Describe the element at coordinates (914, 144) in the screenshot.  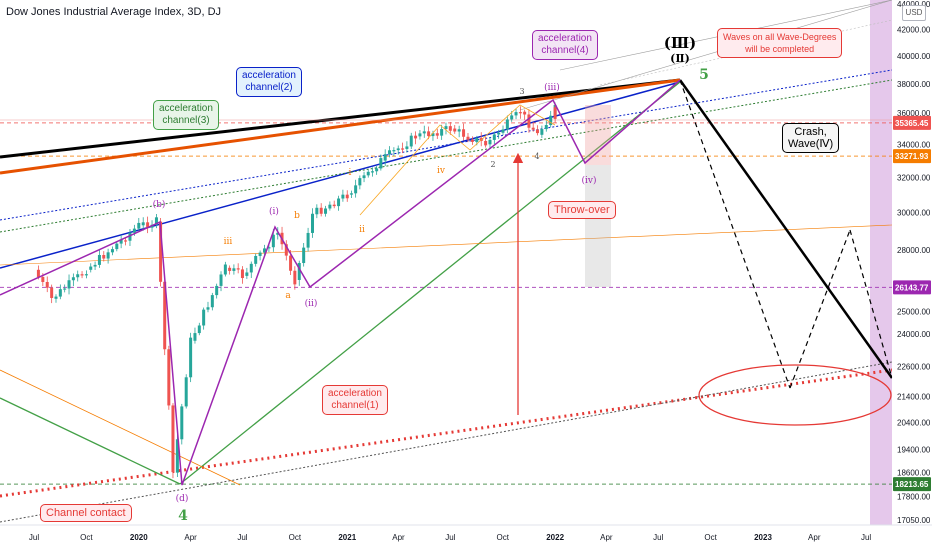
I see `price-tick: 34000.00` at that location.